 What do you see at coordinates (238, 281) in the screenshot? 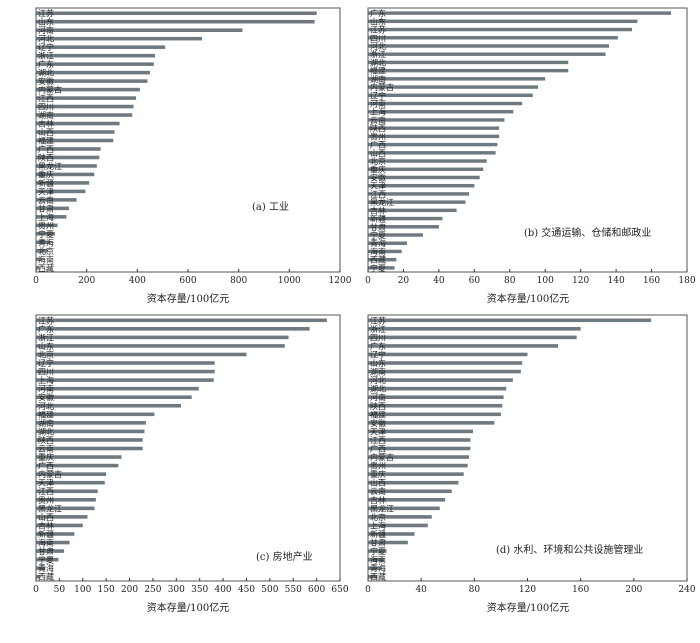
I see `panel-a-tick-label-5: 800` at bounding box center [238, 281].